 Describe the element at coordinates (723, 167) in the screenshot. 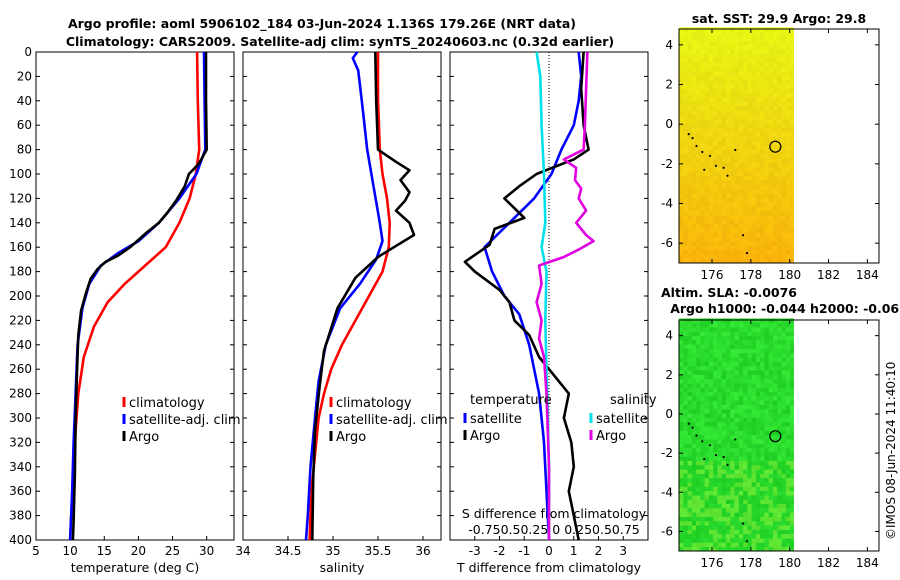

I see `island-marker` at that location.